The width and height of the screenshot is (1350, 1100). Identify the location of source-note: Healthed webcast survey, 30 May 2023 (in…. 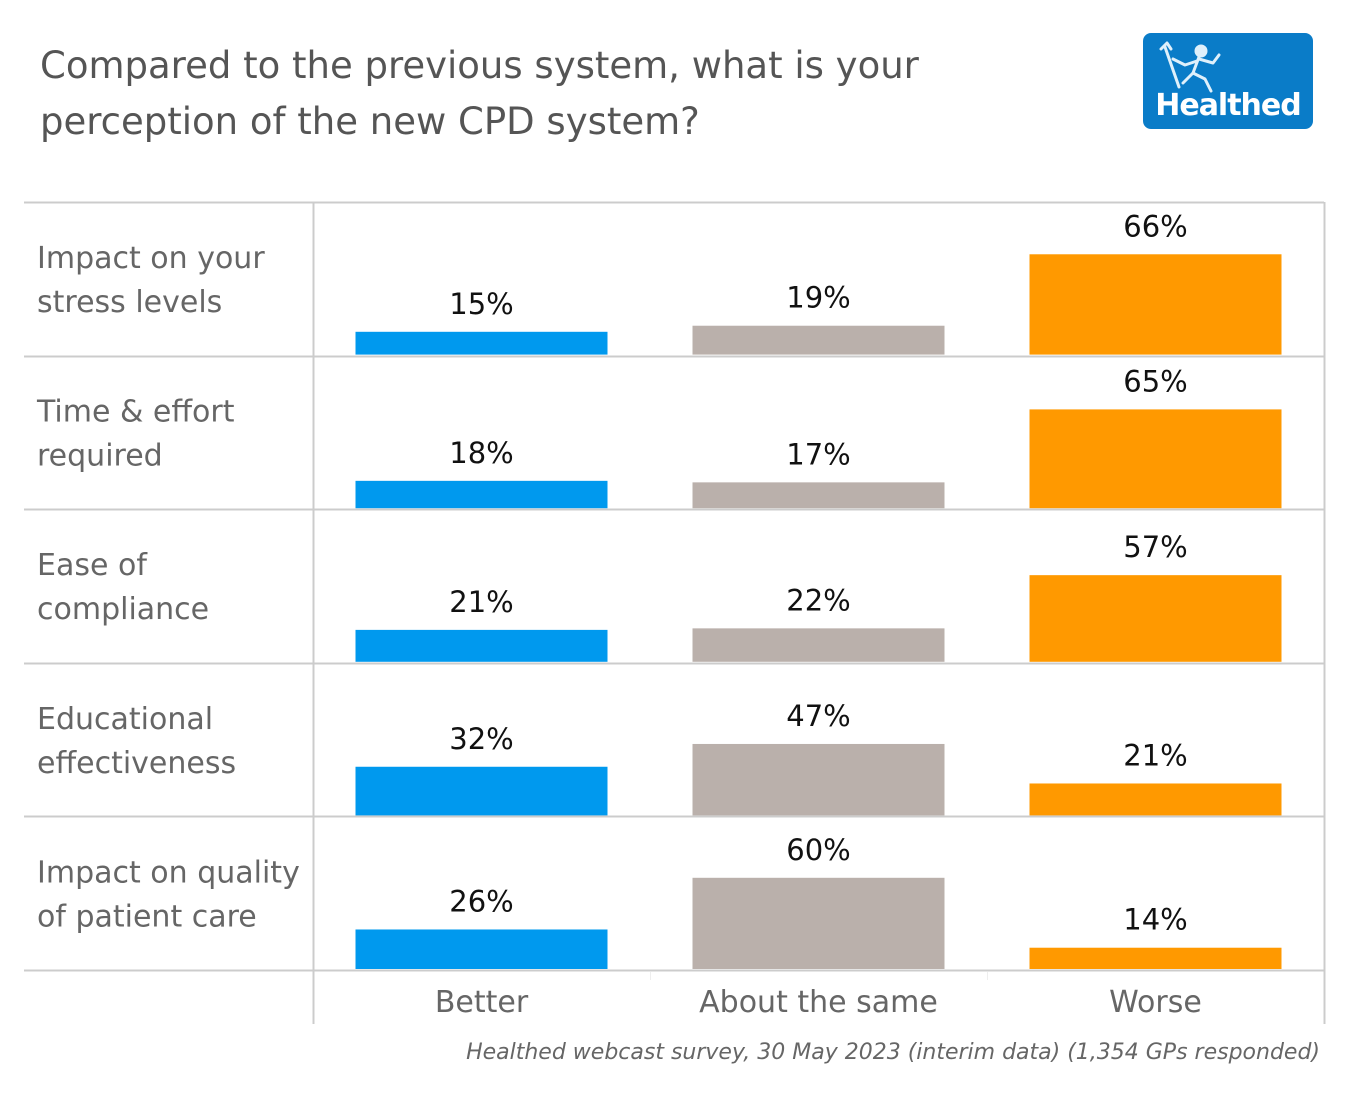
(893, 1052).